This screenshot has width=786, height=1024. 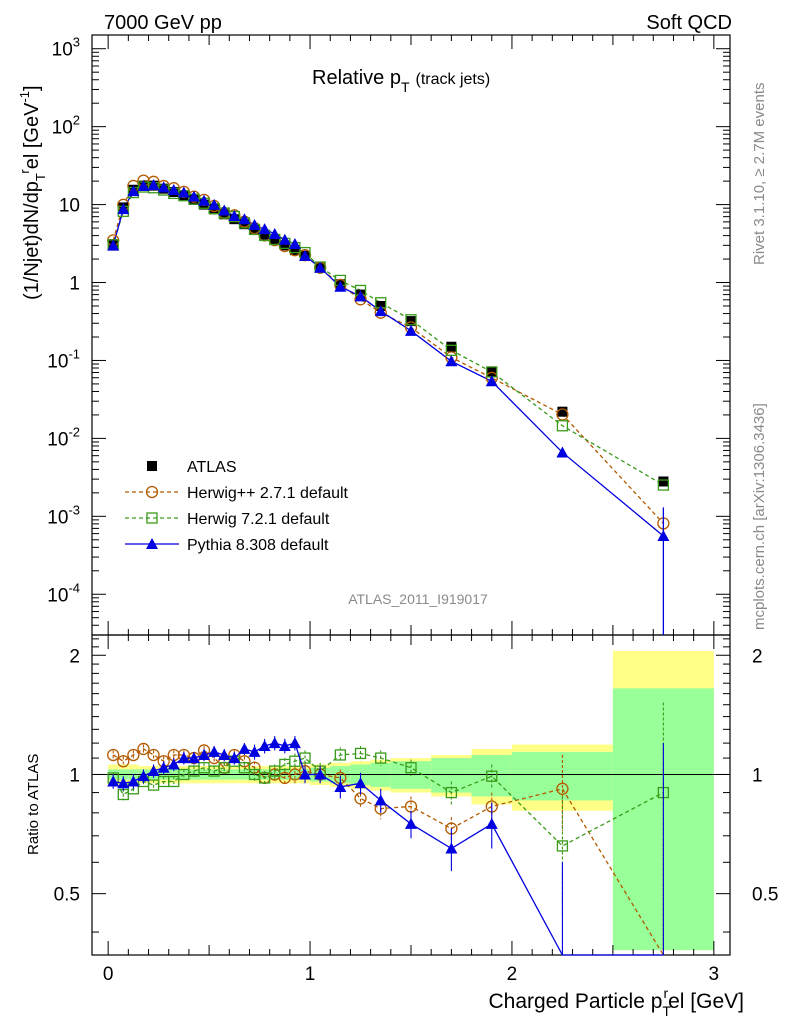 What do you see at coordinates (32, 192) in the screenshot?
I see `y-axis-label: (1/Njet)dN/dpTrel [GeV-1]` at bounding box center [32, 192].